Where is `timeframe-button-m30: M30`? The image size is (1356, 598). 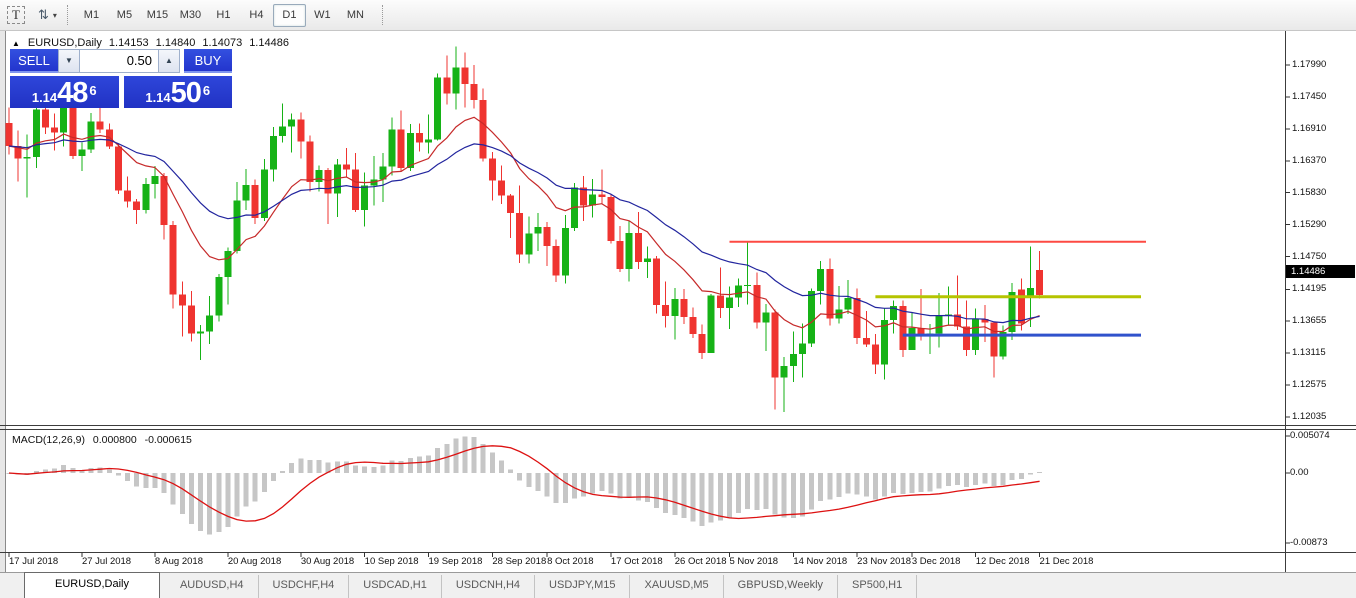 timeframe-button-m30: M30 is located at coordinates (190, 14).